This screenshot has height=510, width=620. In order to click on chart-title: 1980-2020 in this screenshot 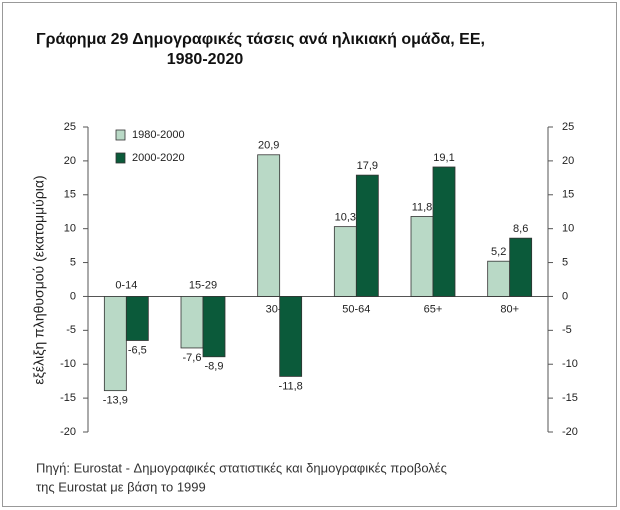, I will do `click(205, 59)`.